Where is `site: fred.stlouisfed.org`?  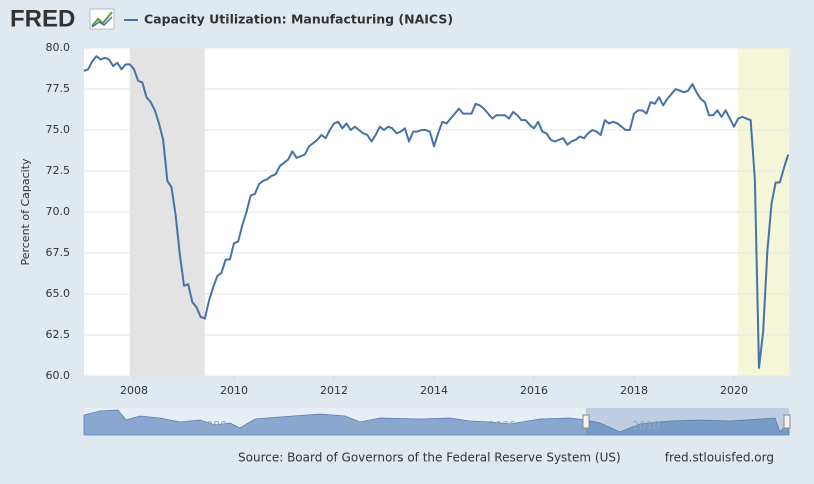
site: fred.stlouisfed.org is located at coordinates (719, 458).